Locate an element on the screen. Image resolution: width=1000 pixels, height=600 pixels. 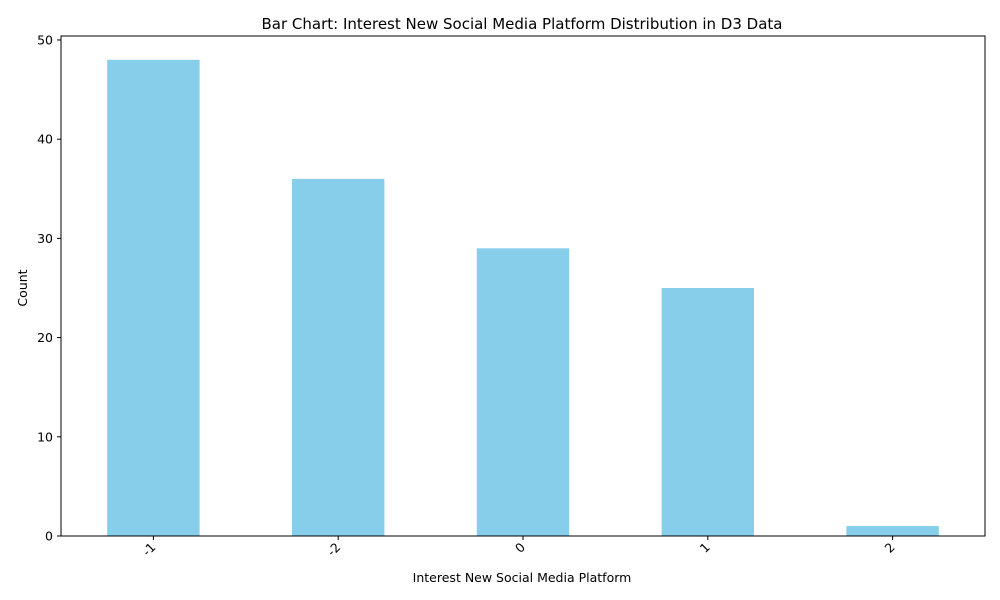
y-axis-label: Count is located at coordinates (22, 287).